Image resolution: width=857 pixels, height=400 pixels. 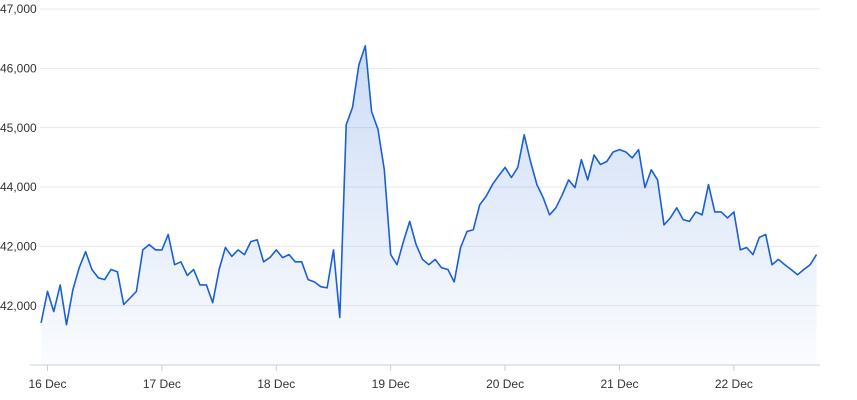 What do you see at coordinates (276, 384) in the screenshot?
I see `x-tick-label: 18 Dec` at bounding box center [276, 384].